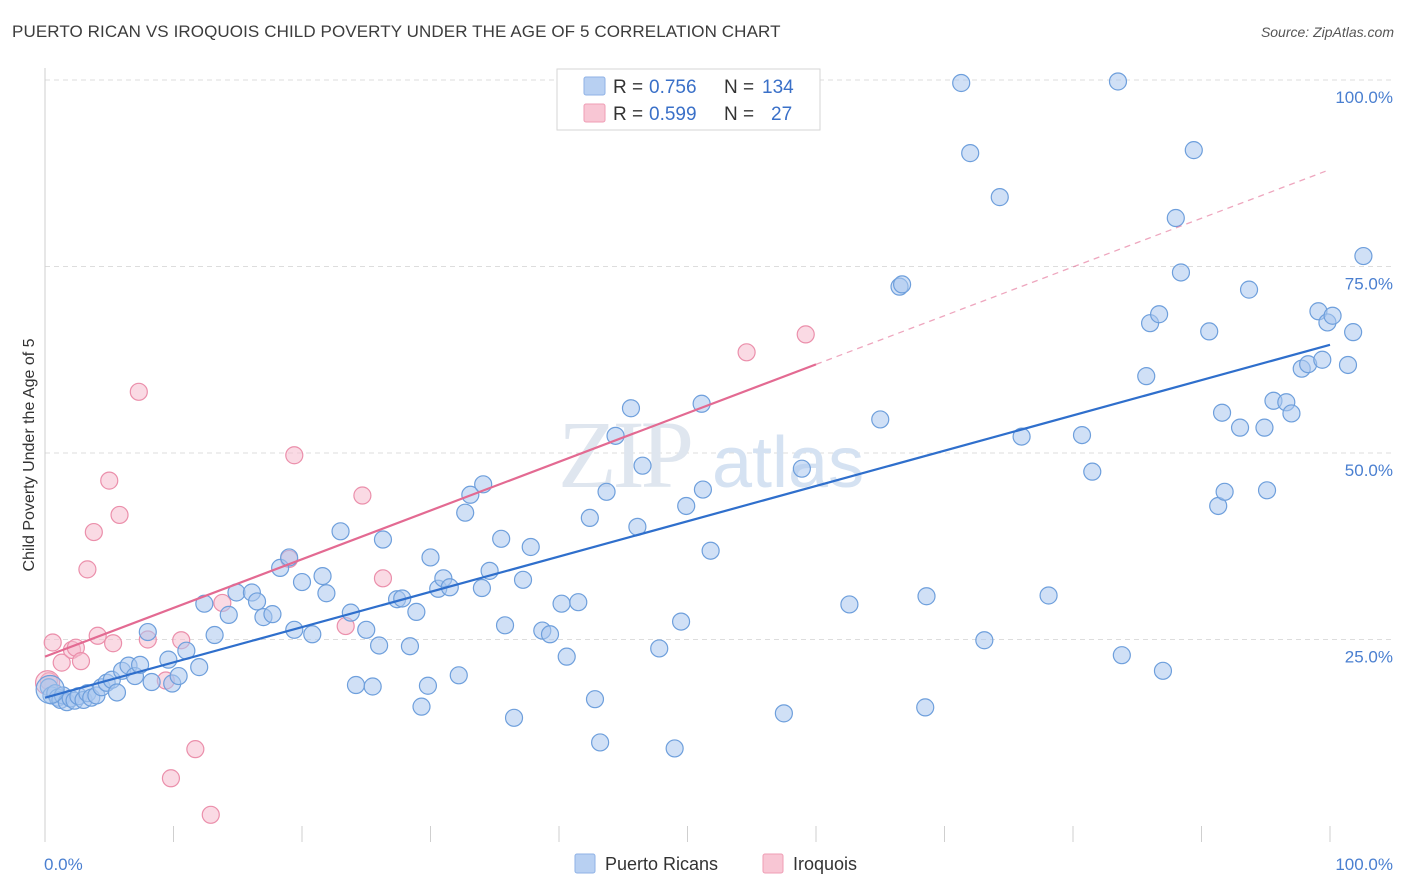  I want to click on stats-r-value-2: 0.599, so click(673, 114).